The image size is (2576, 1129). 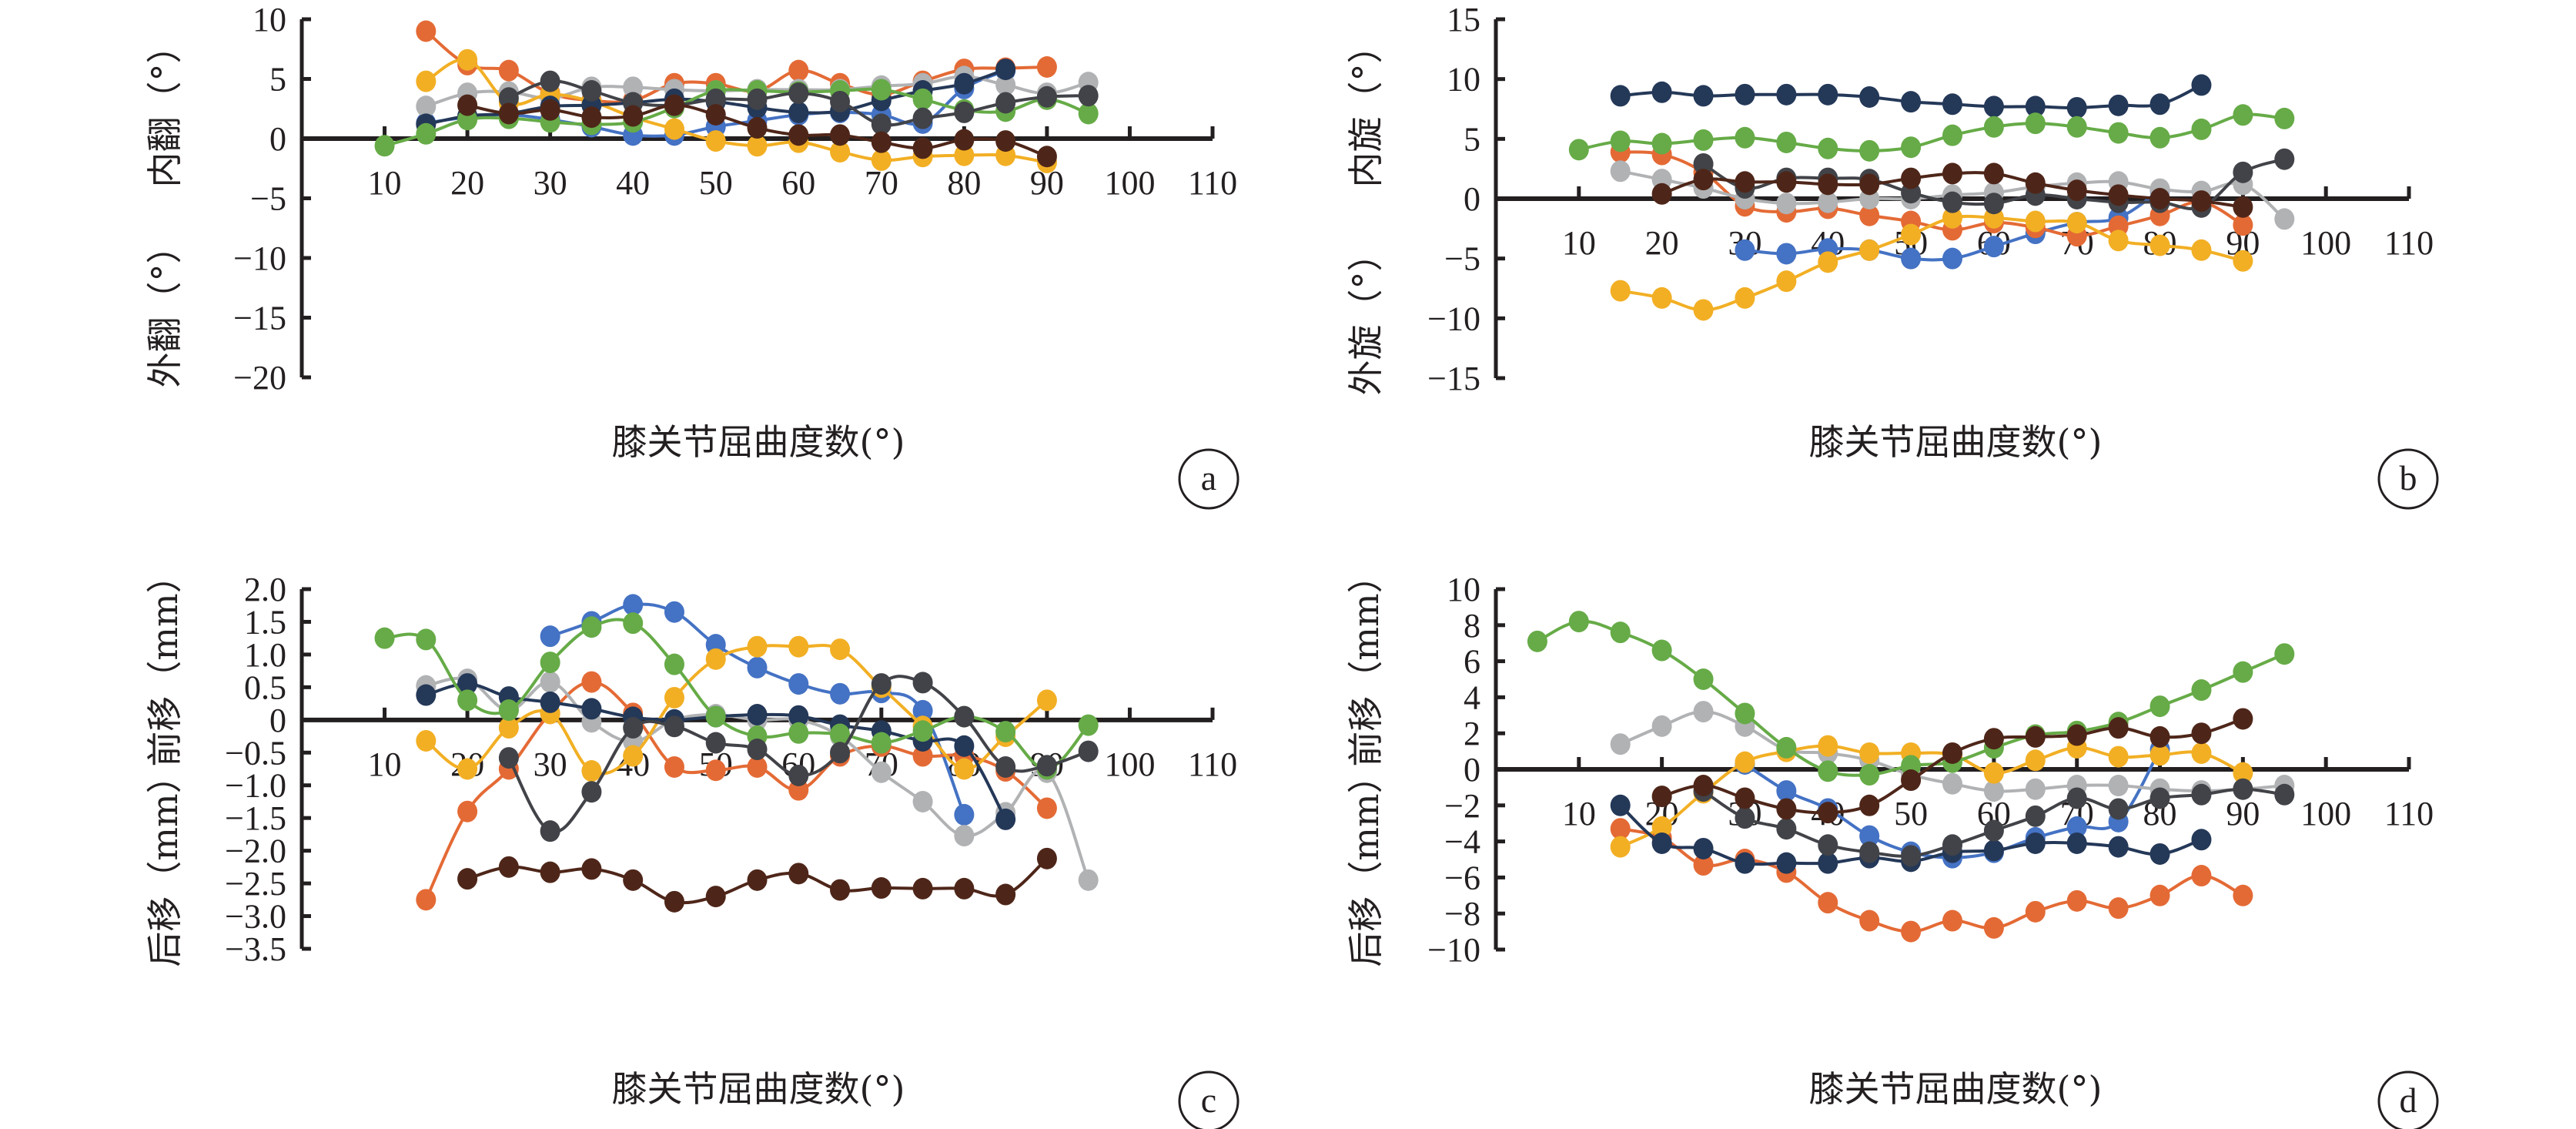 I want to click on y-tick-label: −20, so click(x=260, y=378).